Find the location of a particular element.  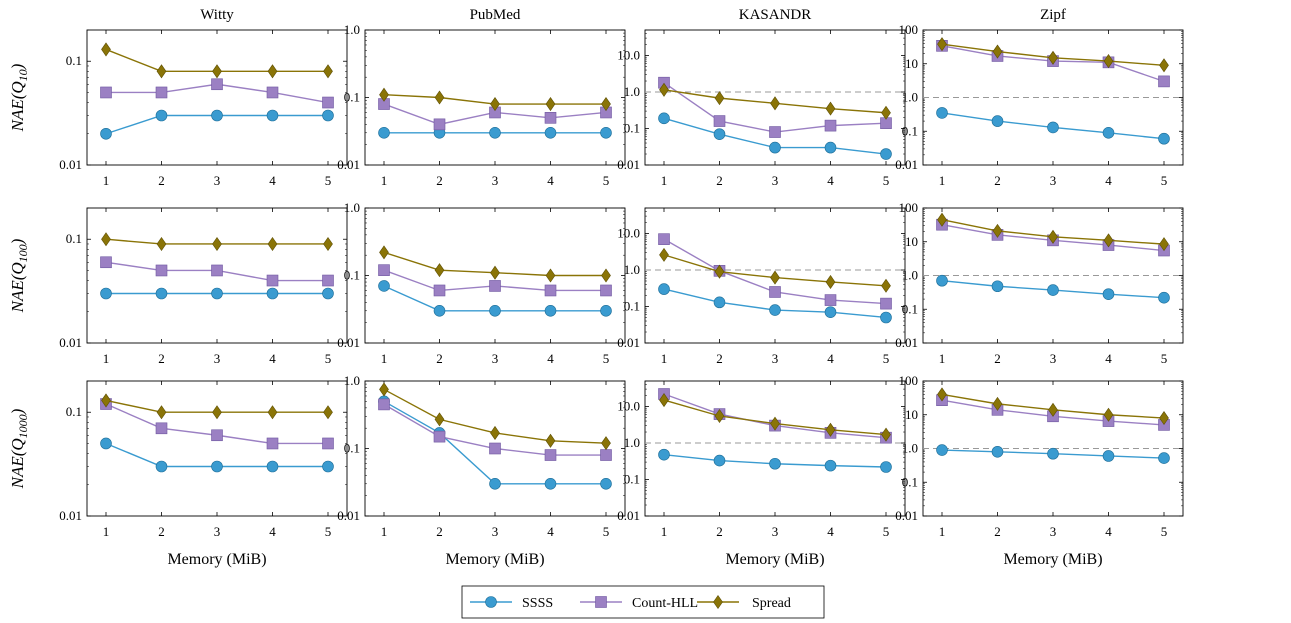

panel-6: 0.01 0.1 1.0 1 2 3 4 5 is located at coordinates (481, 283).